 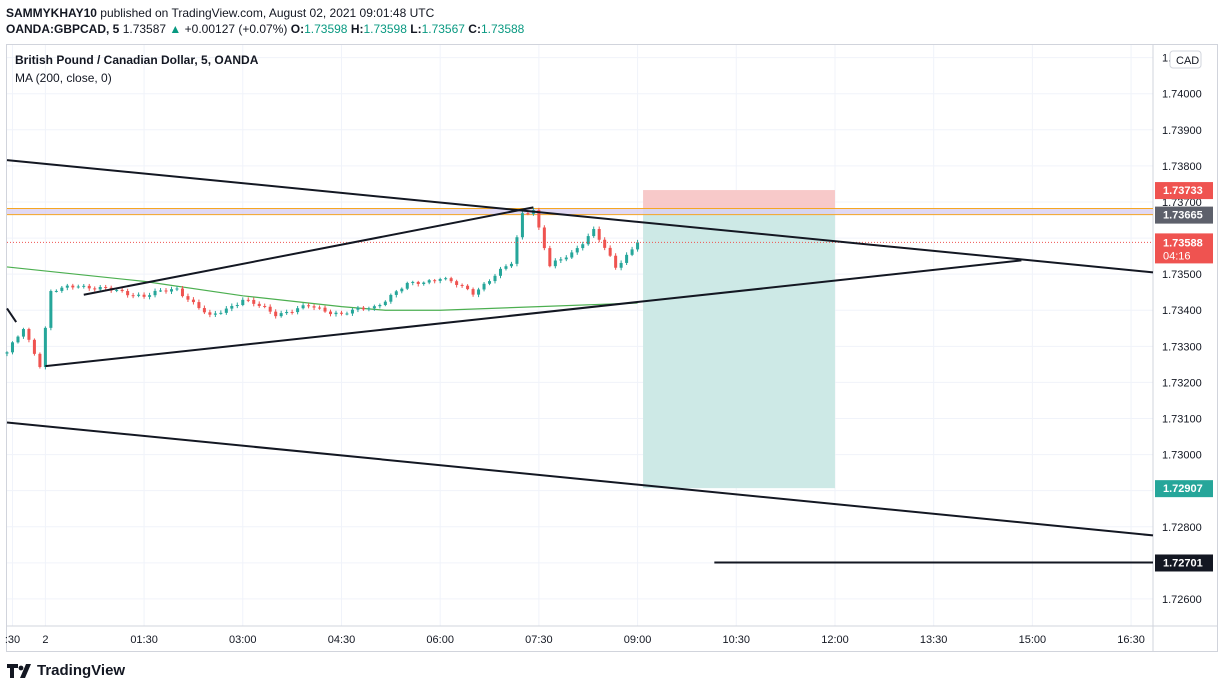 What do you see at coordinates (638, 640) in the screenshot?
I see `time-tick-label: 09:00` at bounding box center [638, 640].